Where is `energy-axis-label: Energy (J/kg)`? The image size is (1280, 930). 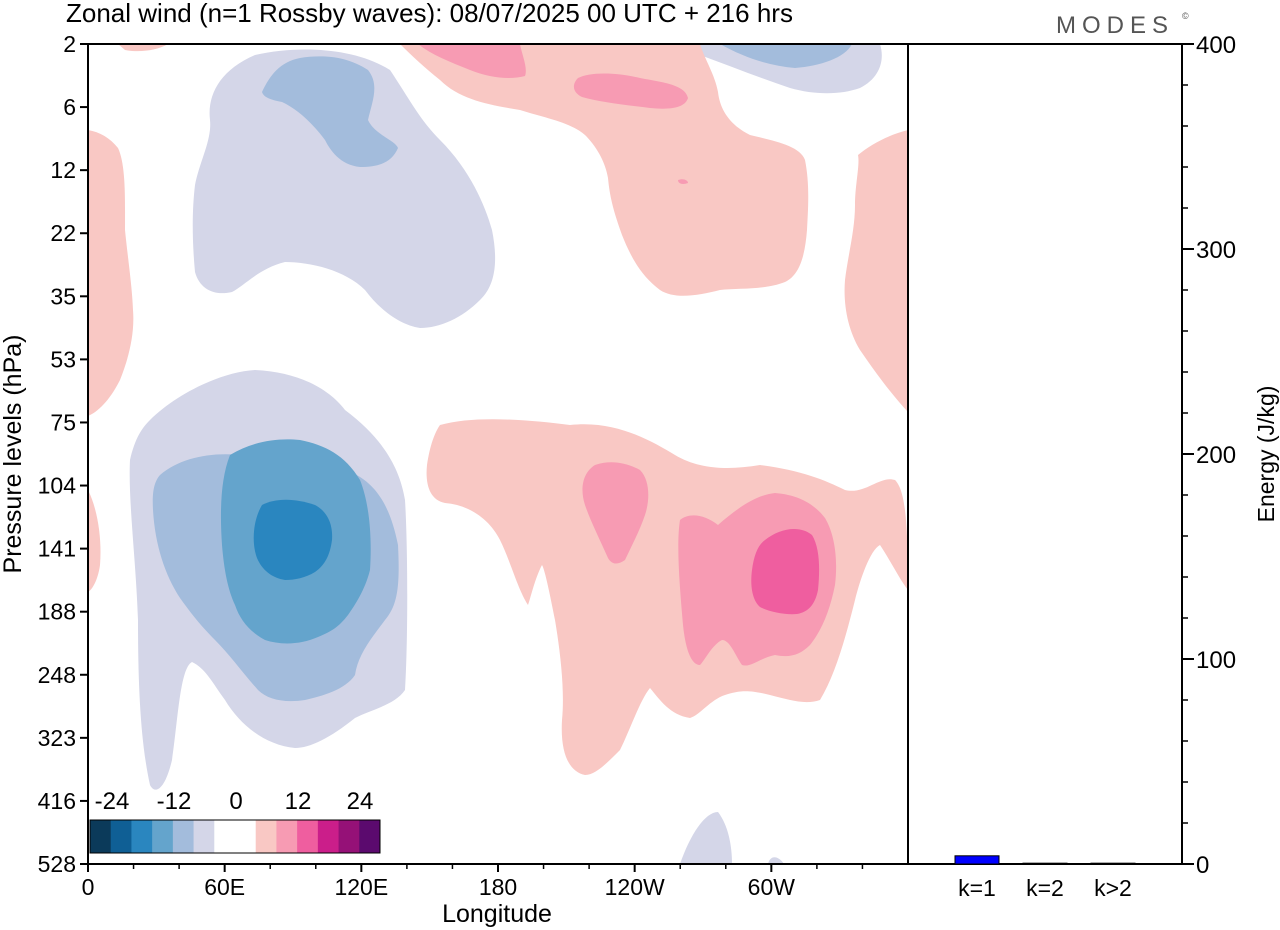 energy-axis-label: Energy (J/kg) is located at coordinates (1266, 454).